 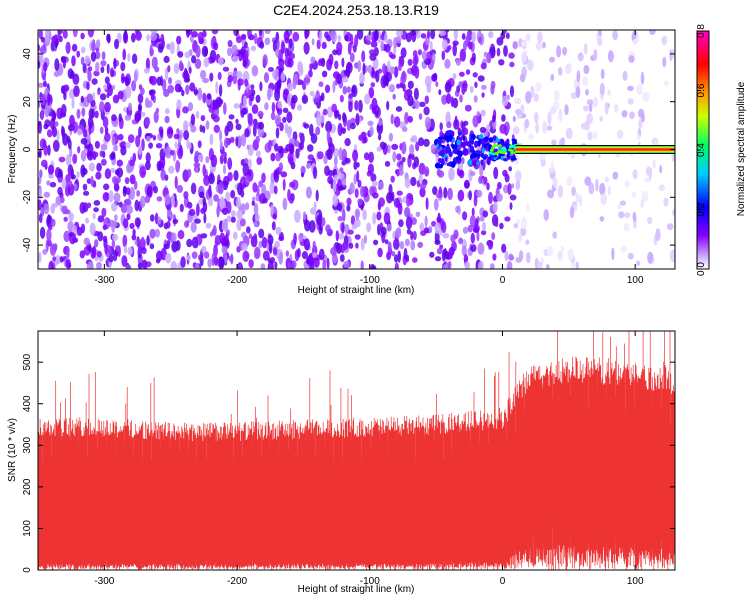 What do you see at coordinates (370, 280) in the screenshot?
I see `x-tick-label: -100` at bounding box center [370, 280].